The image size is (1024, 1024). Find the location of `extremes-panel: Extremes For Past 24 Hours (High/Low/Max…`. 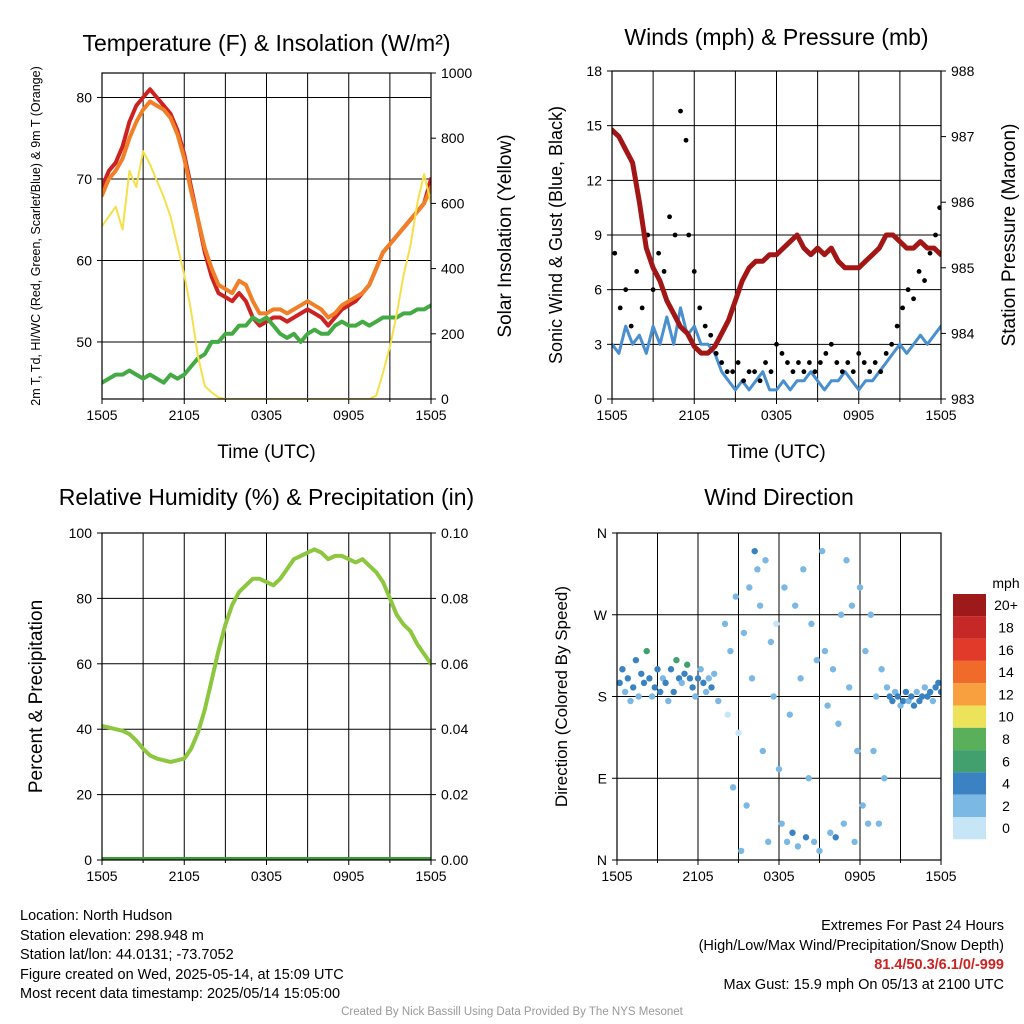

extremes-panel: Extremes For Past 24 Hours (High/Low/Max… is located at coordinates (851, 956).